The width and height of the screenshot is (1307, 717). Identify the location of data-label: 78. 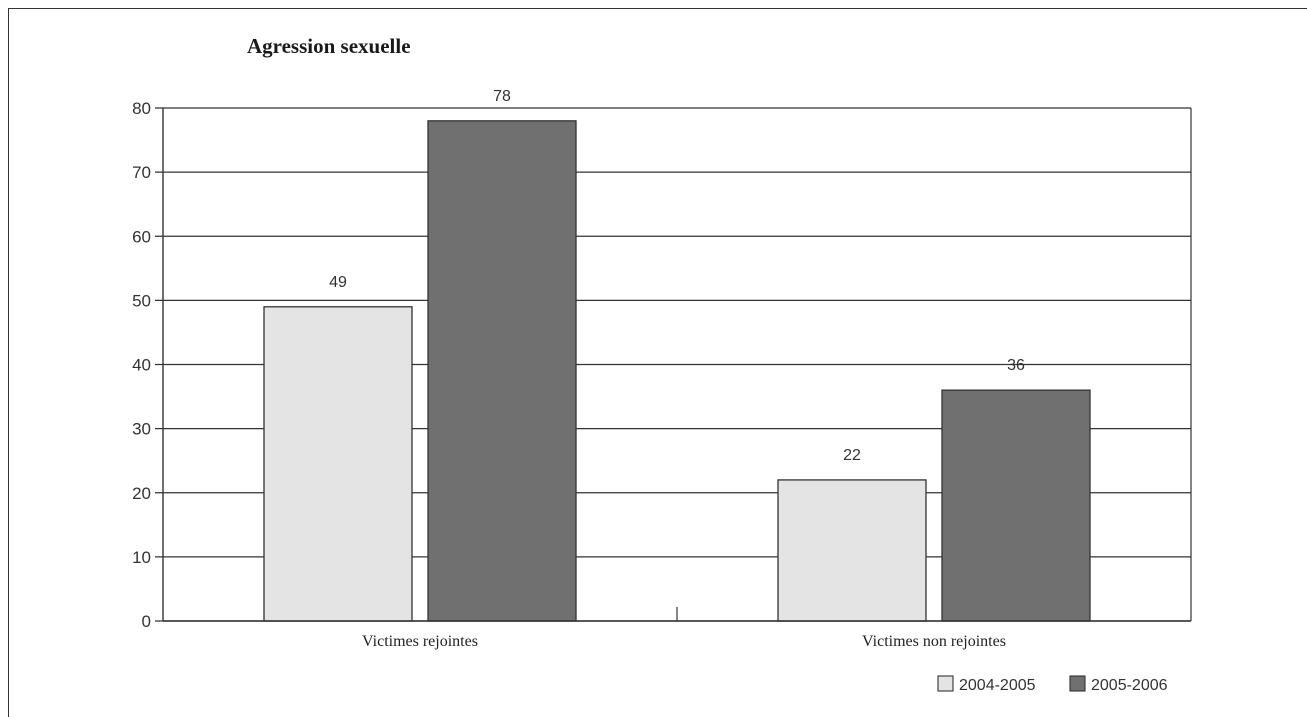
(502, 96).